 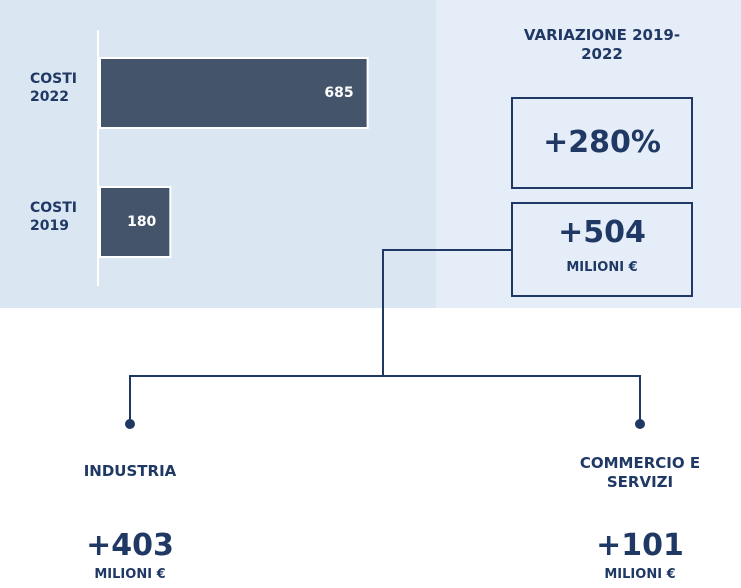 I want to click on variation-percent: +280%, so click(x=602, y=142).